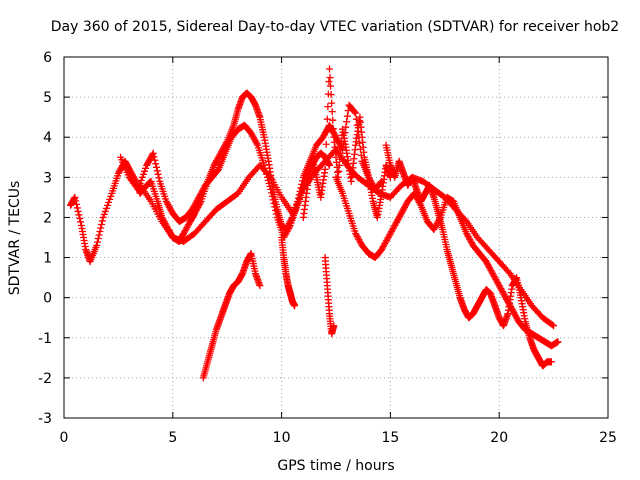 This screenshot has width=640, height=480. What do you see at coordinates (47, 178) in the screenshot?
I see `y-tick-label: 3` at bounding box center [47, 178].